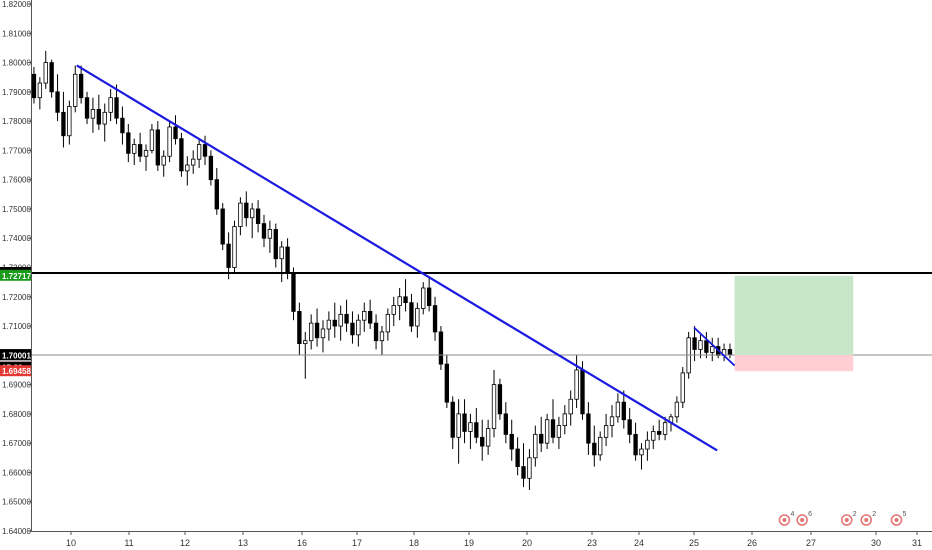  What do you see at coordinates (917, 543) in the screenshot?
I see `x-tick-label: 31` at bounding box center [917, 543].